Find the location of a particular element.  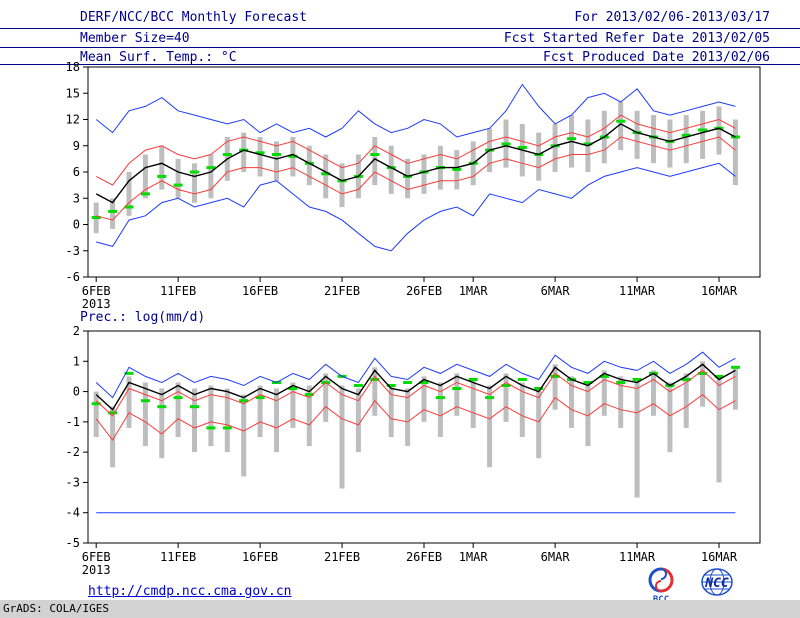

svg-text: -4 is located at coordinates (73, 513).